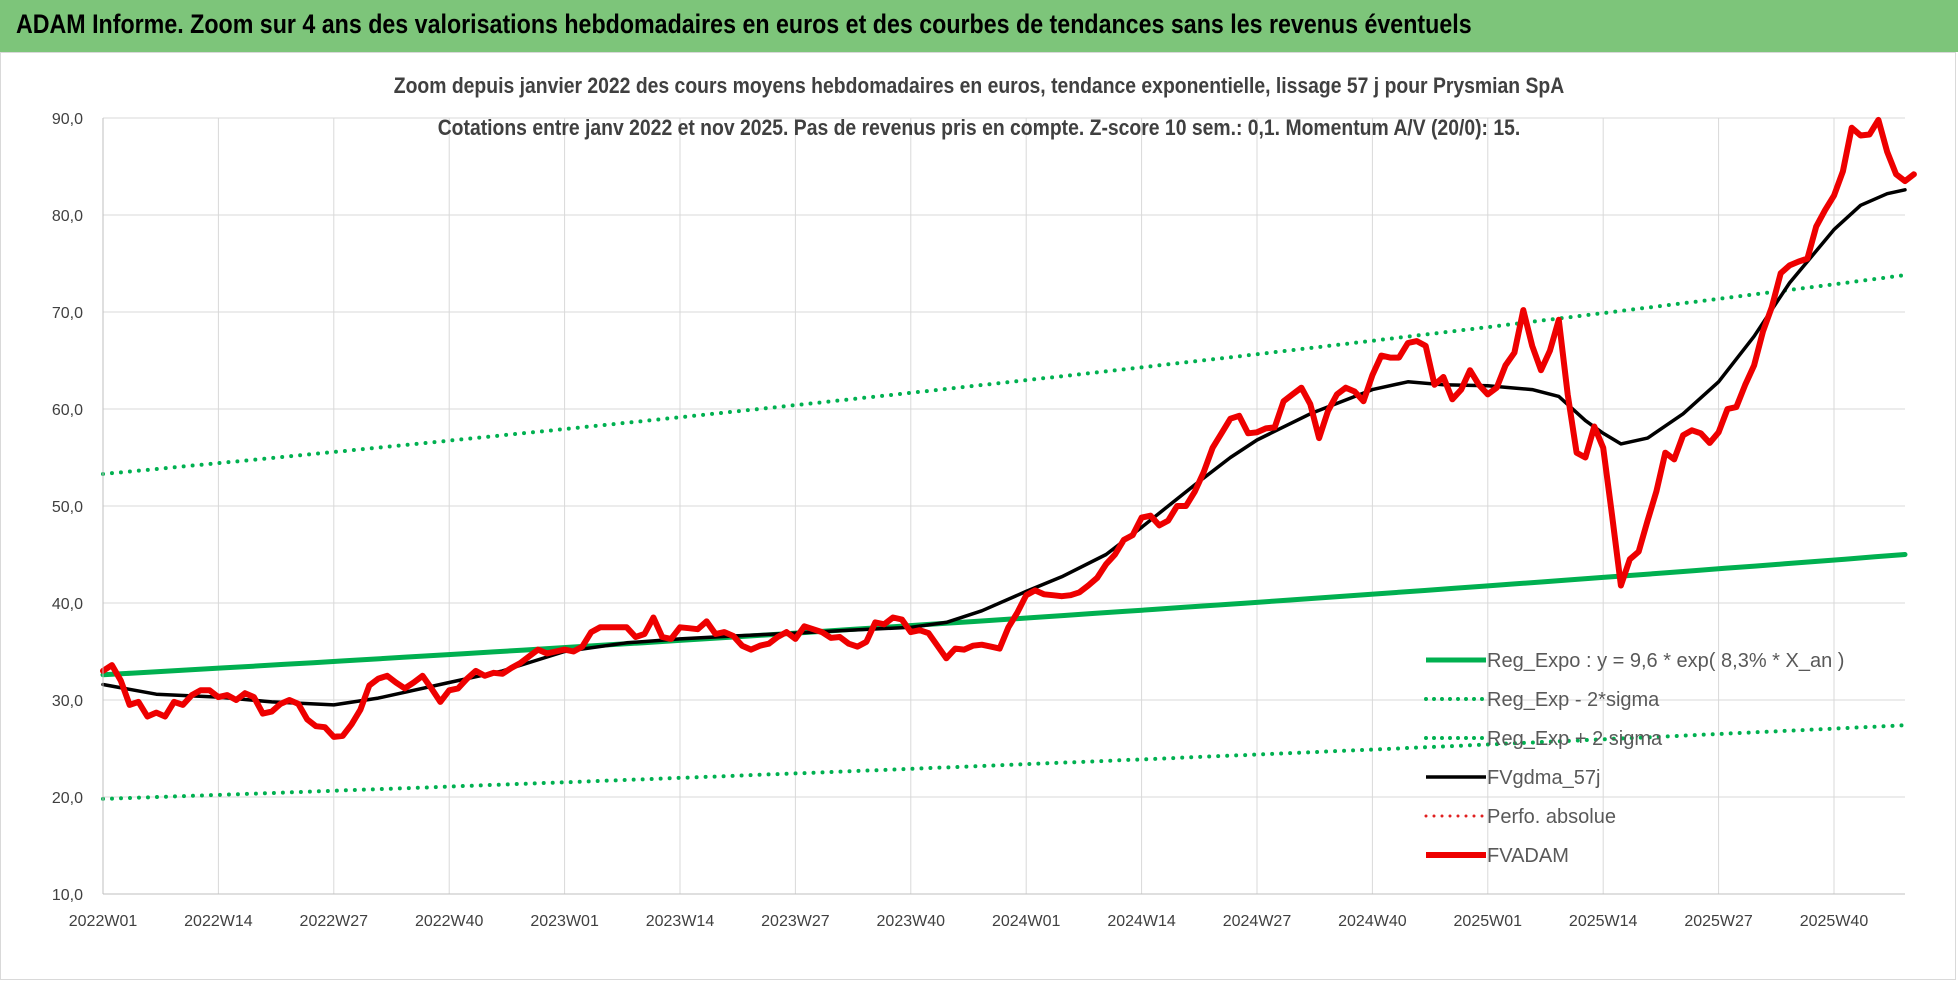 This screenshot has height=984, width=1958. What do you see at coordinates (795, 921) in the screenshot?
I see `x-tick-label: 2023W27` at bounding box center [795, 921].